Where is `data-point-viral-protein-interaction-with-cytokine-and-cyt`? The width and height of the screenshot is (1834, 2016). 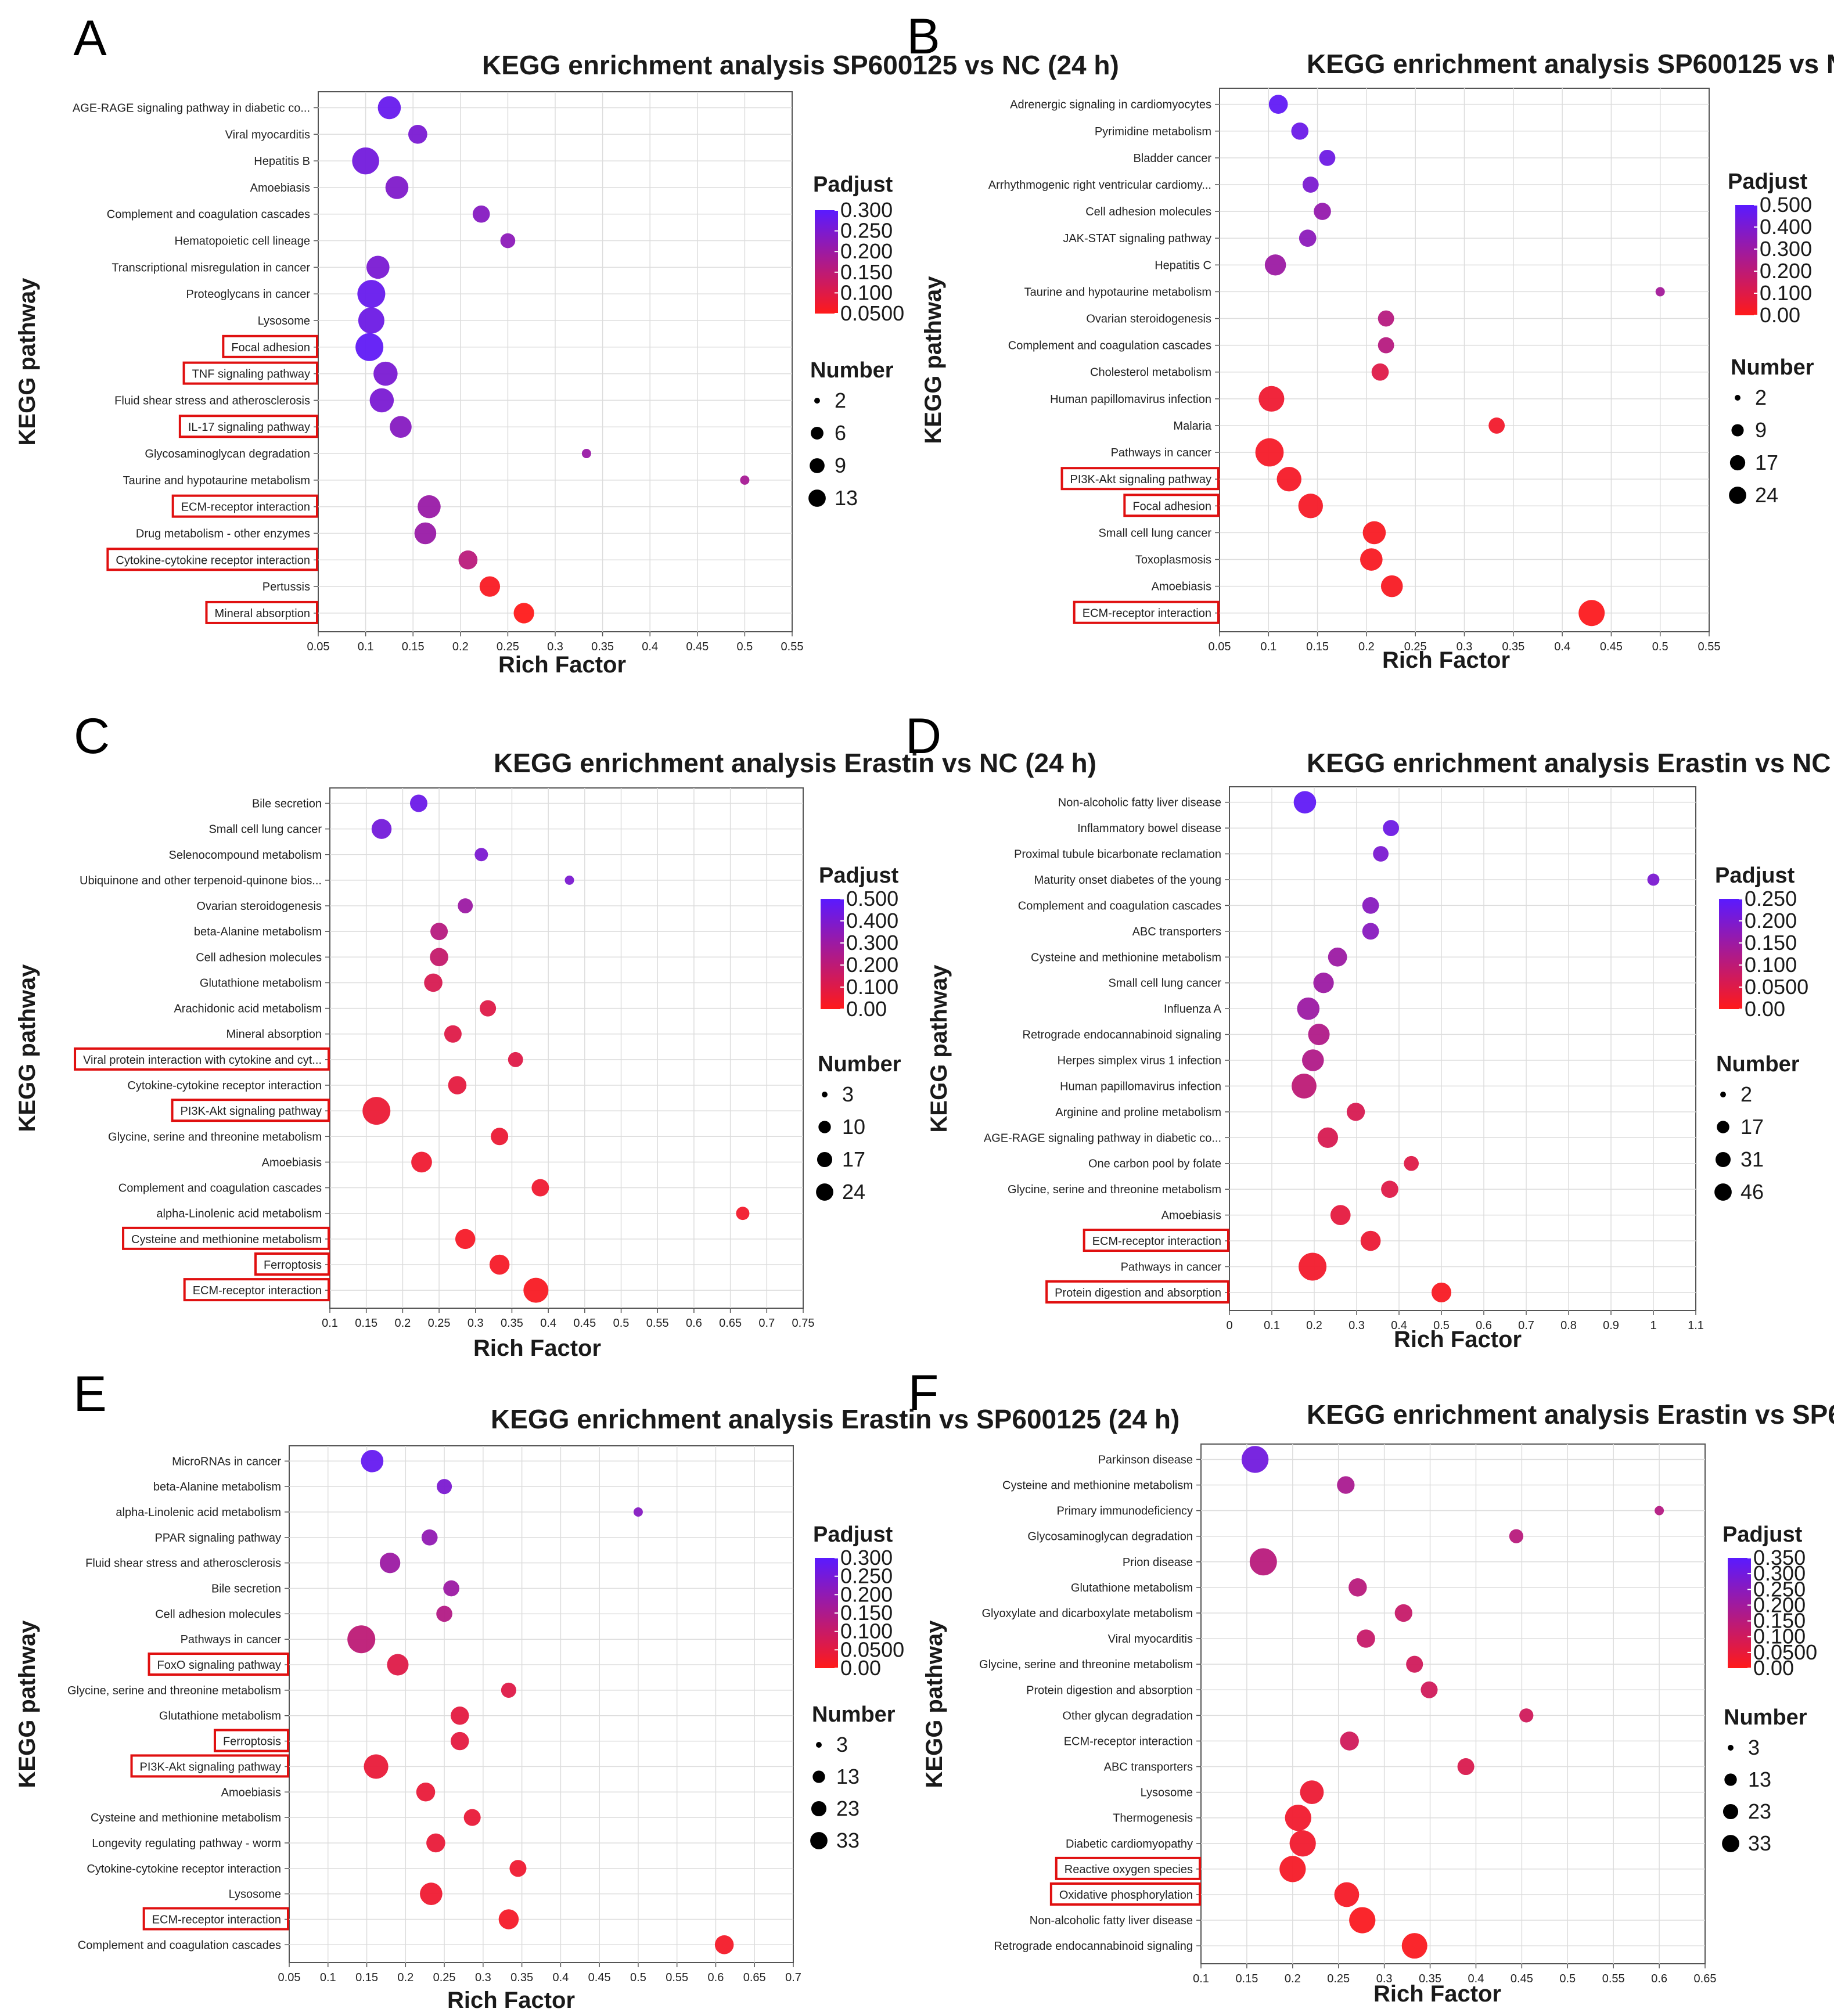
data-point-viral-protein-interaction-with-cytokine-and-cyt is located at coordinates (515, 1060).